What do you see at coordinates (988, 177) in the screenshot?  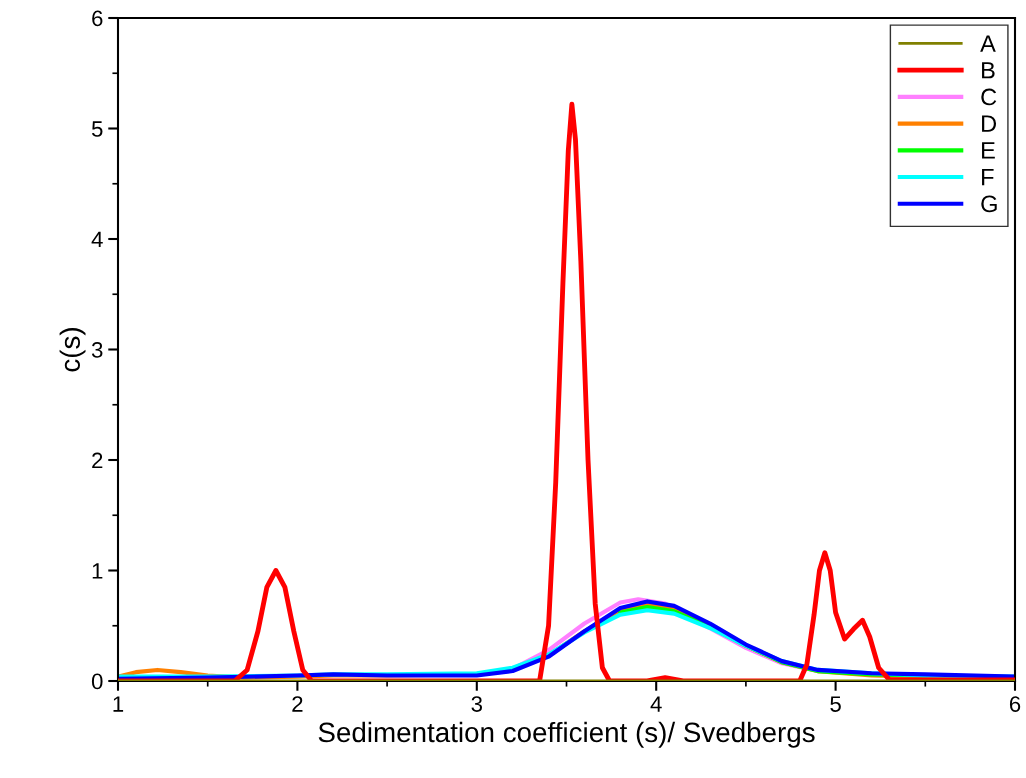 I see `legend-label: F` at bounding box center [988, 177].